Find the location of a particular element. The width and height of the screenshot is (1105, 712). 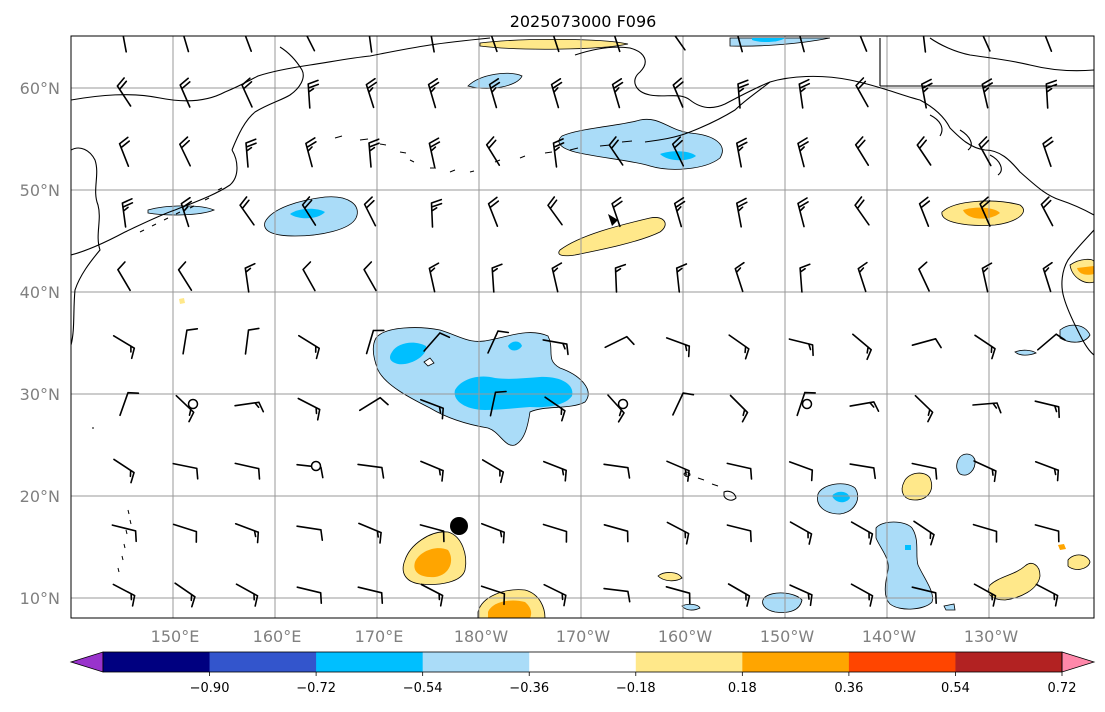

lon-label-150e: 150°E is located at coordinates (175, 636).